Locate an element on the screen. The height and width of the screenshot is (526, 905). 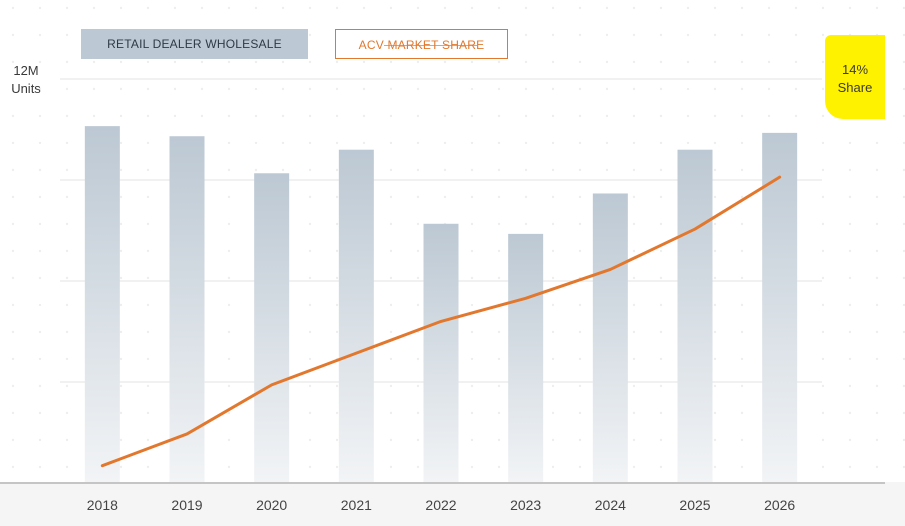
legend-retail-dealer-wholesale: RETAIL DEALER WHOLESALE is located at coordinates (194, 44).